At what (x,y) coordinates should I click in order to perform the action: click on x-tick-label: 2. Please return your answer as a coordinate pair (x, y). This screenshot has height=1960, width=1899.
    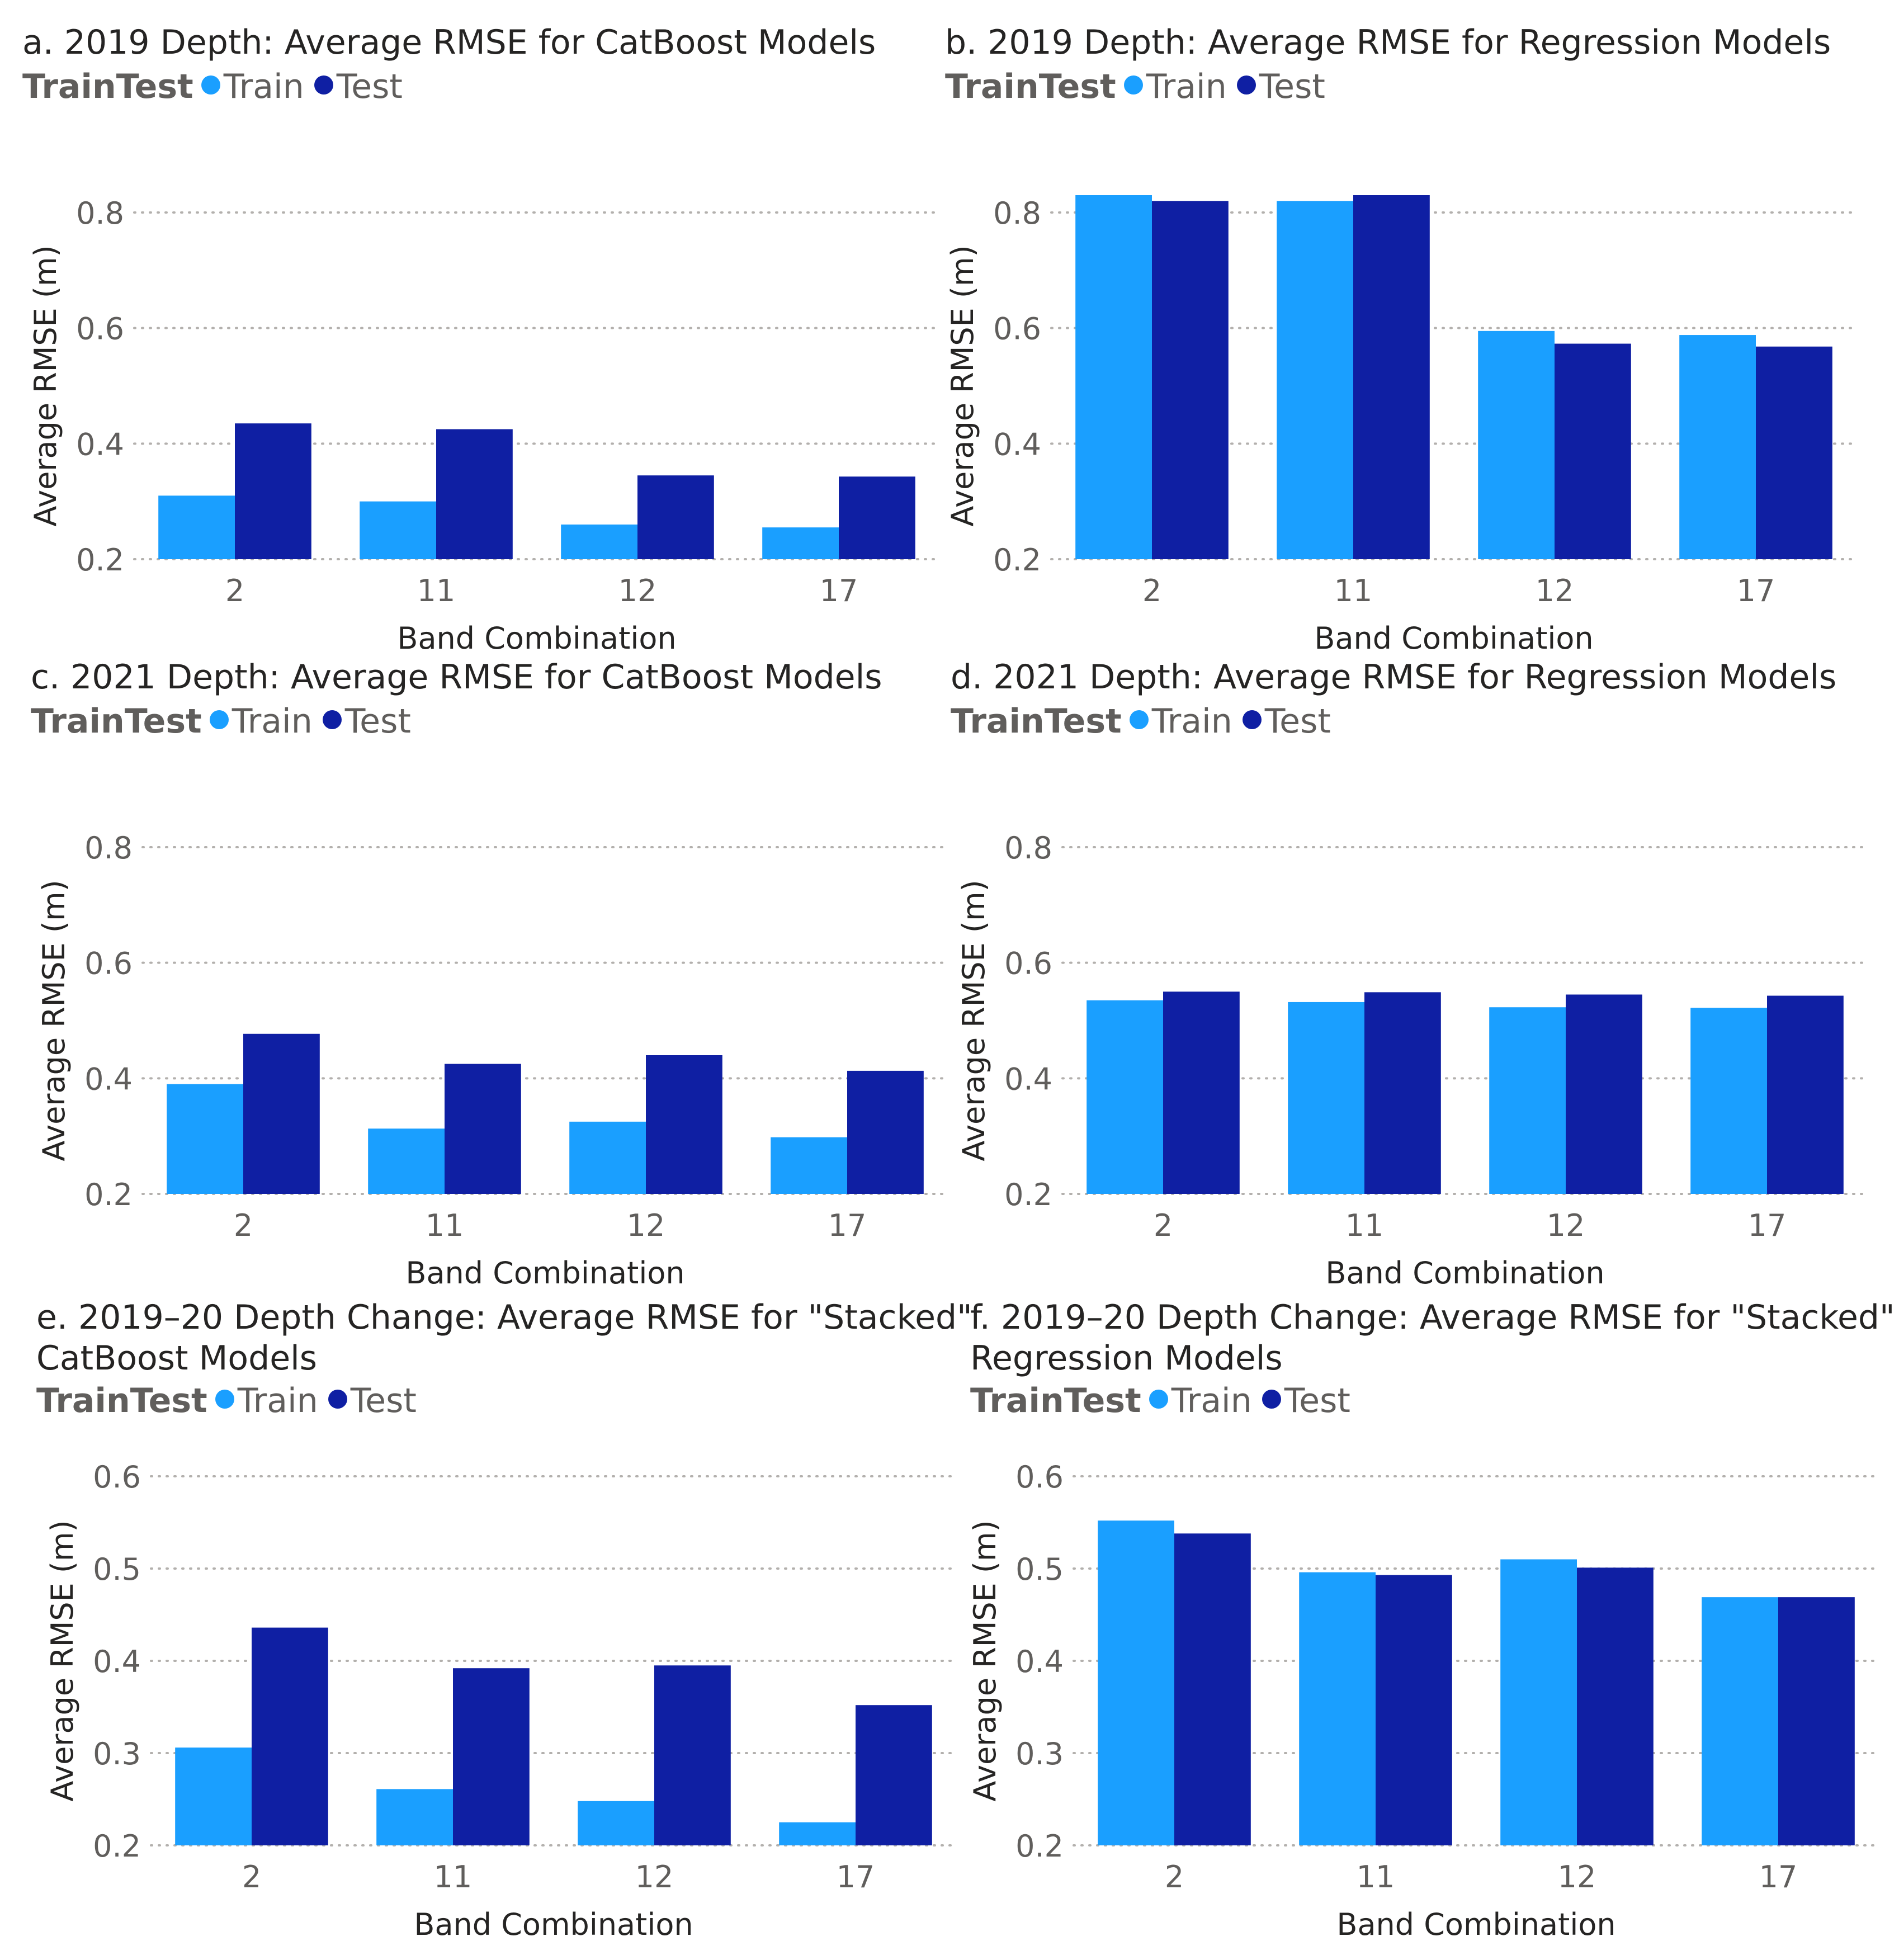
    Looking at the image, I should click on (1174, 1877).